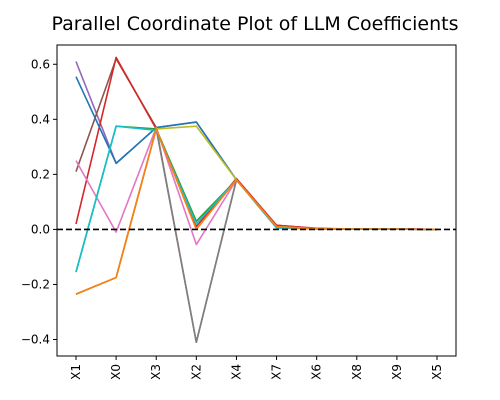 The height and width of the screenshot is (400, 500). What do you see at coordinates (35, 339) in the screenshot?
I see `y-tick-label: −0.4` at bounding box center [35, 339].